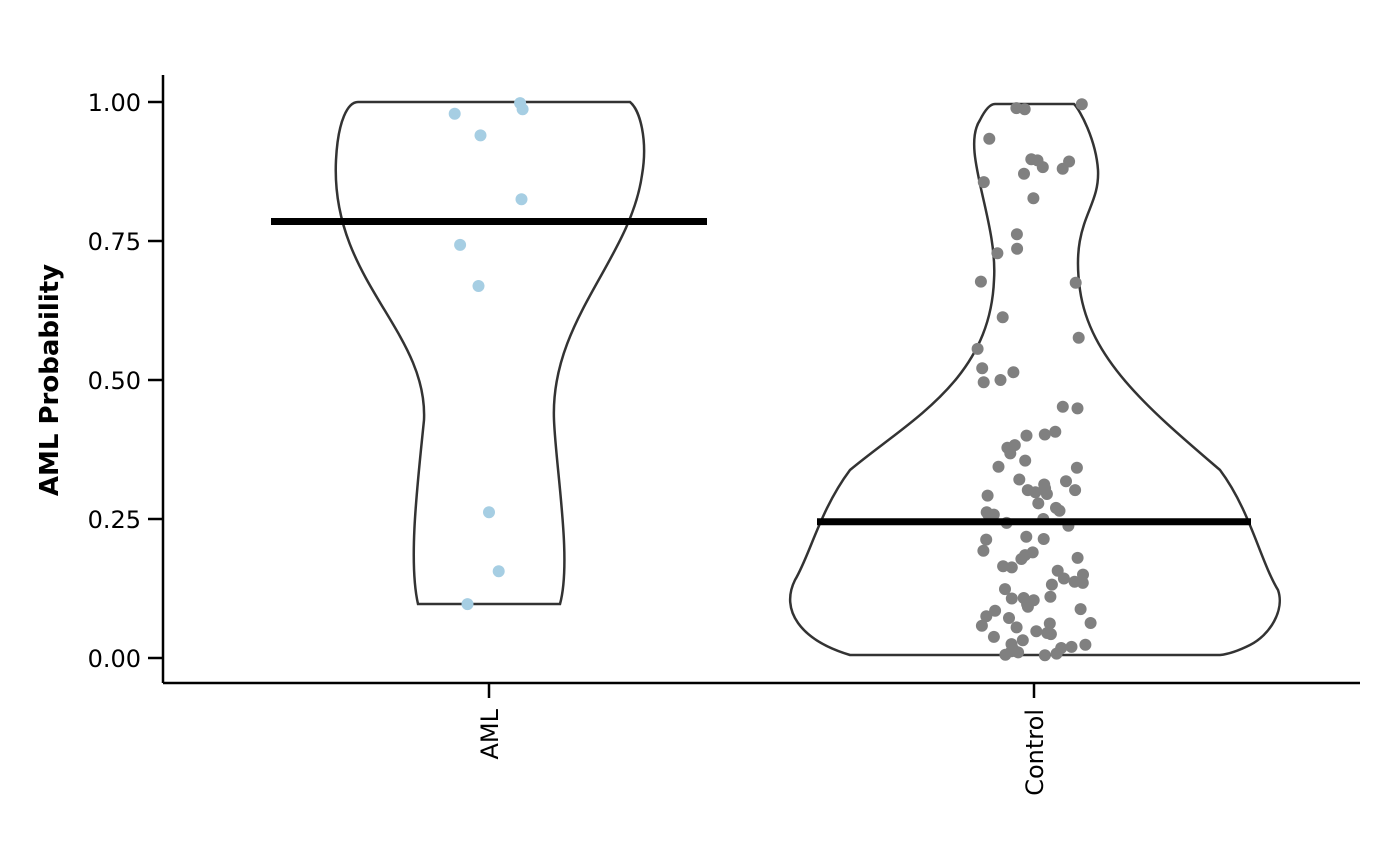 The image size is (1400, 865). What do you see at coordinates (114, 381) in the screenshot?
I see `y-tick-label: 0.50` at bounding box center [114, 381].